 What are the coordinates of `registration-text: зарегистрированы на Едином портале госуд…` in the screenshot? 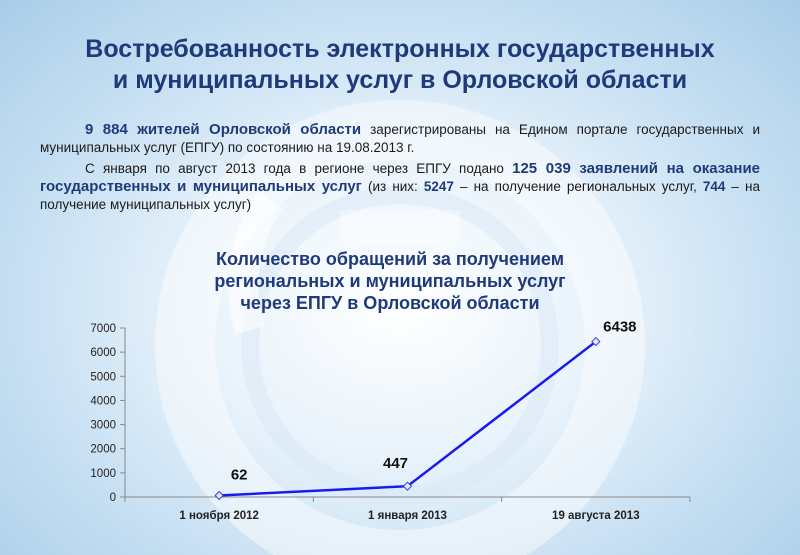 It's located at (400, 138).